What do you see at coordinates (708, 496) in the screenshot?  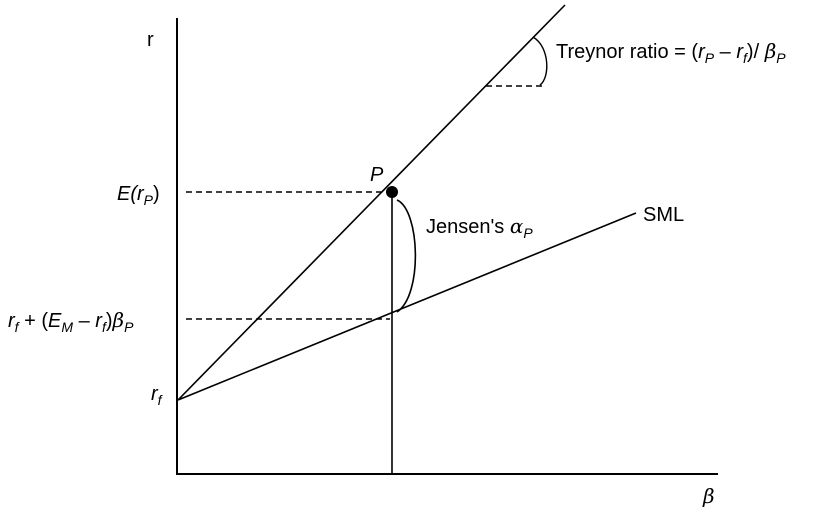 I see `x-axis-label: β` at bounding box center [708, 496].